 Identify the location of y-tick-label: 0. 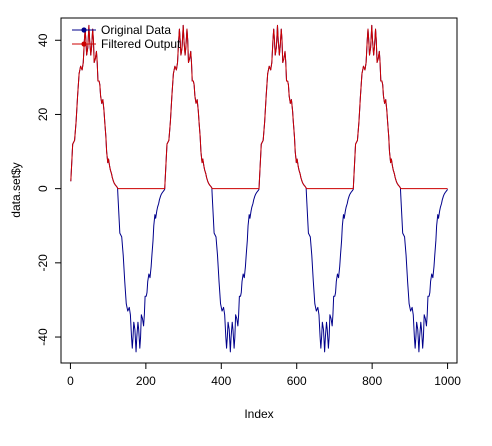
(43, 188).